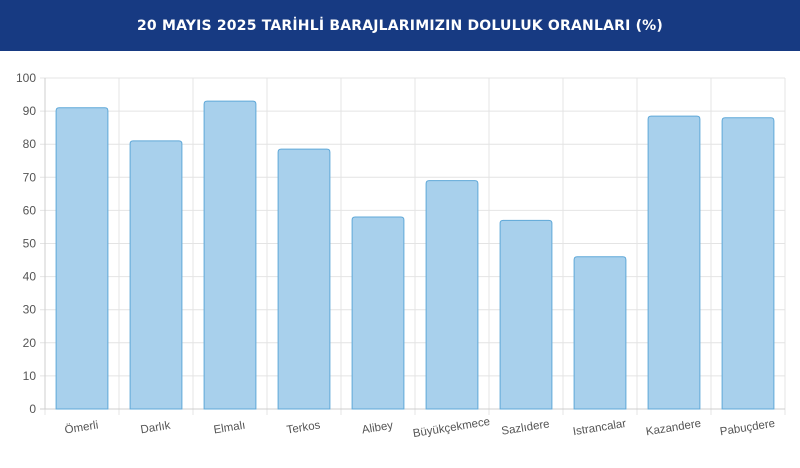  I want to click on x-tick-label: Büyükçekmece, so click(451, 428).